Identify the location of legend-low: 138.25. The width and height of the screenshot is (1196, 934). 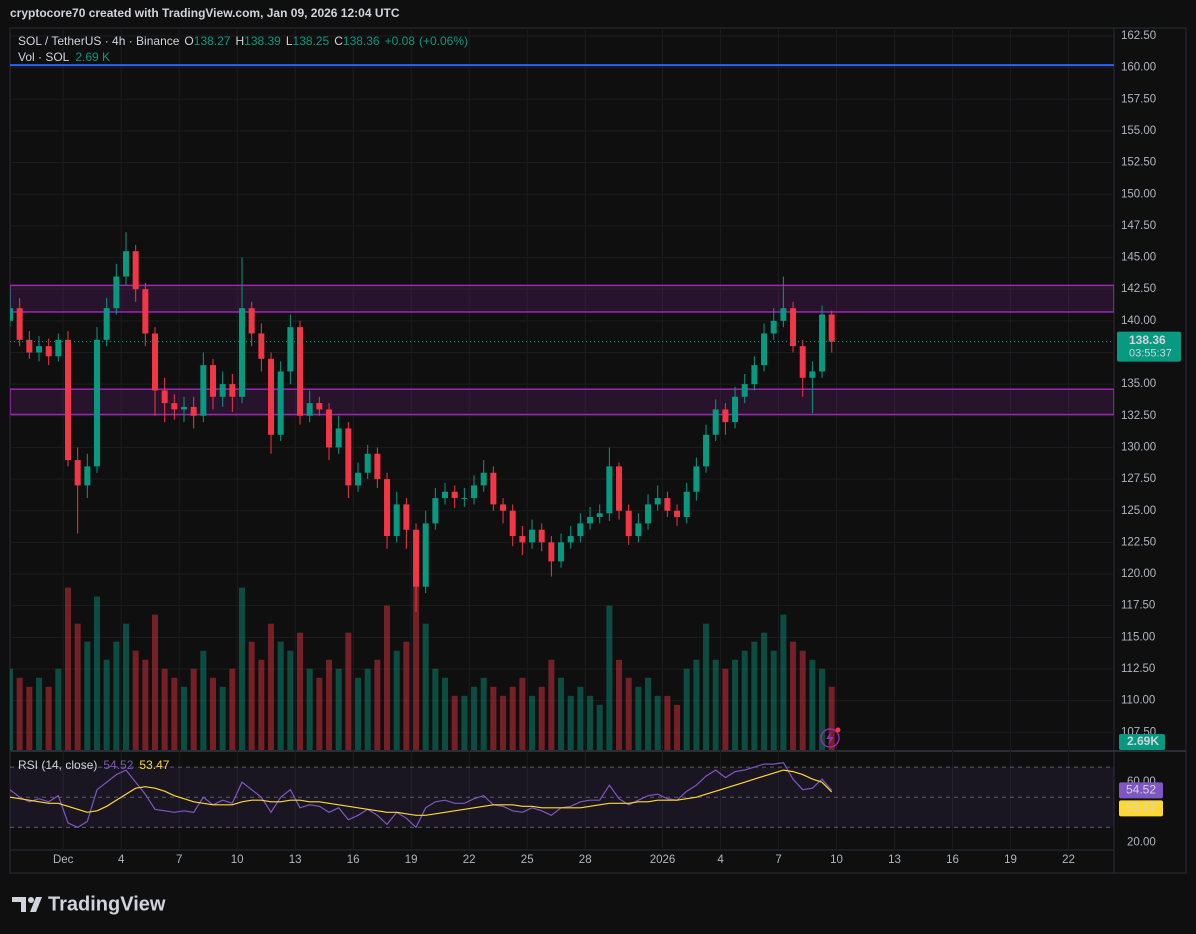
(311, 41).